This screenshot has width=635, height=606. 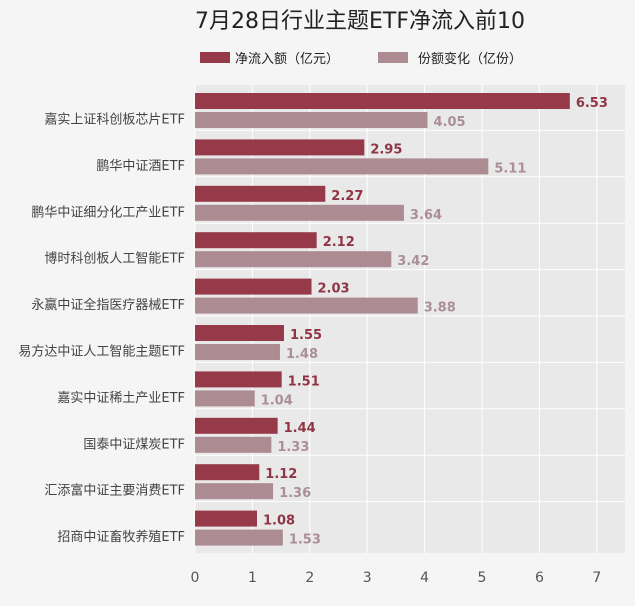 What do you see at coordinates (121, 398) in the screenshot?
I see `category-label: 嘉实中证稀土产业ETF` at bounding box center [121, 398].